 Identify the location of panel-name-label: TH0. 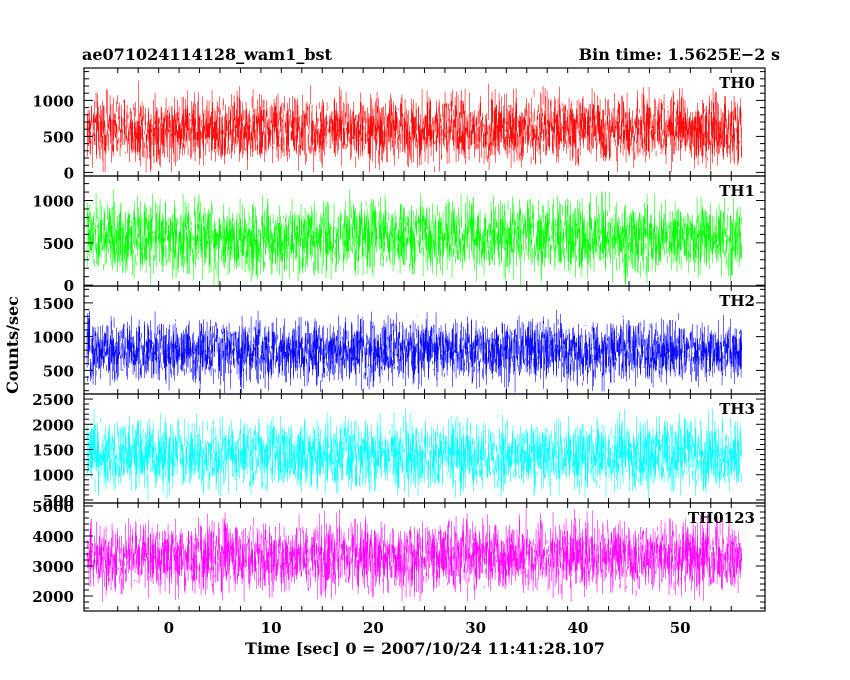
(737, 83).